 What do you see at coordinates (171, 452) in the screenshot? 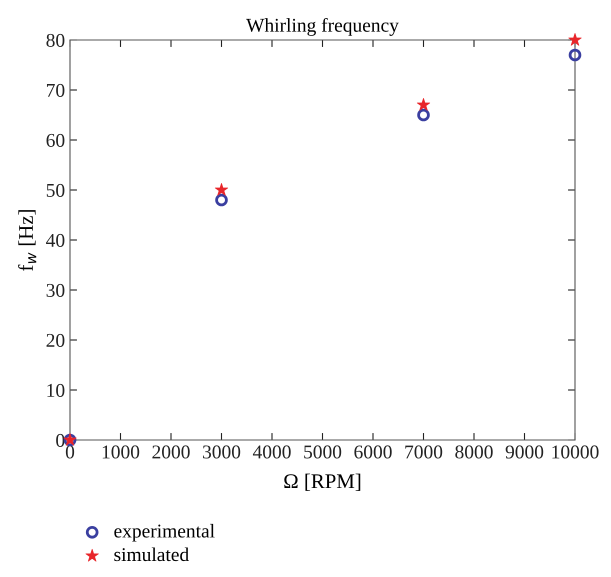
I see `x-tick-label: 2000` at bounding box center [171, 452].